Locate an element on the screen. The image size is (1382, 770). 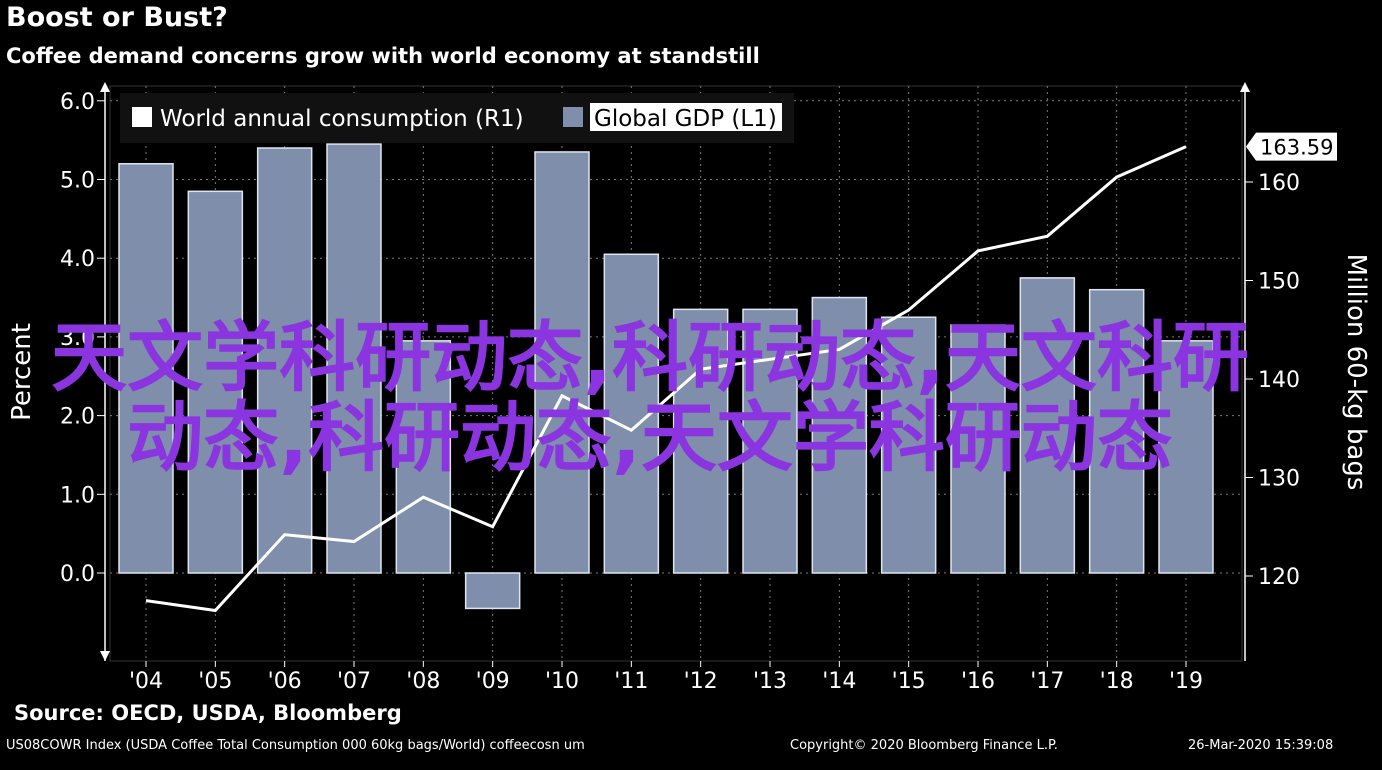
left-axis-title: Percent is located at coordinates (22, 372).